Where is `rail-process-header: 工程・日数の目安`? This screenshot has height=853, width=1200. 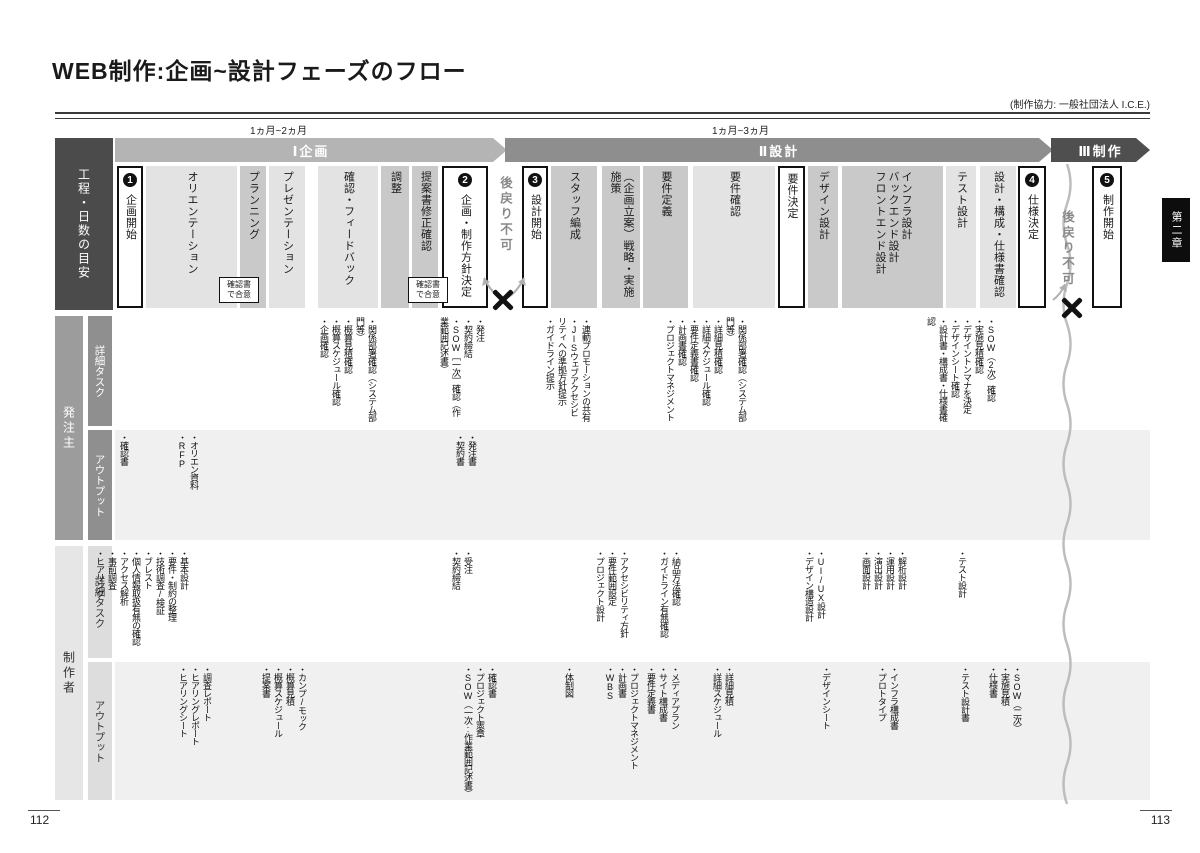
rail-process-header: 工程・日数の目安 is located at coordinates (84, 224).